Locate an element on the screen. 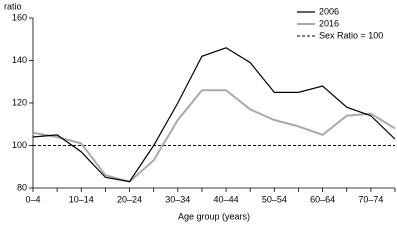 The height and width of the screenshot is (240, 397). x-tick-label: 70–74 is located at coordinates (370, 199).